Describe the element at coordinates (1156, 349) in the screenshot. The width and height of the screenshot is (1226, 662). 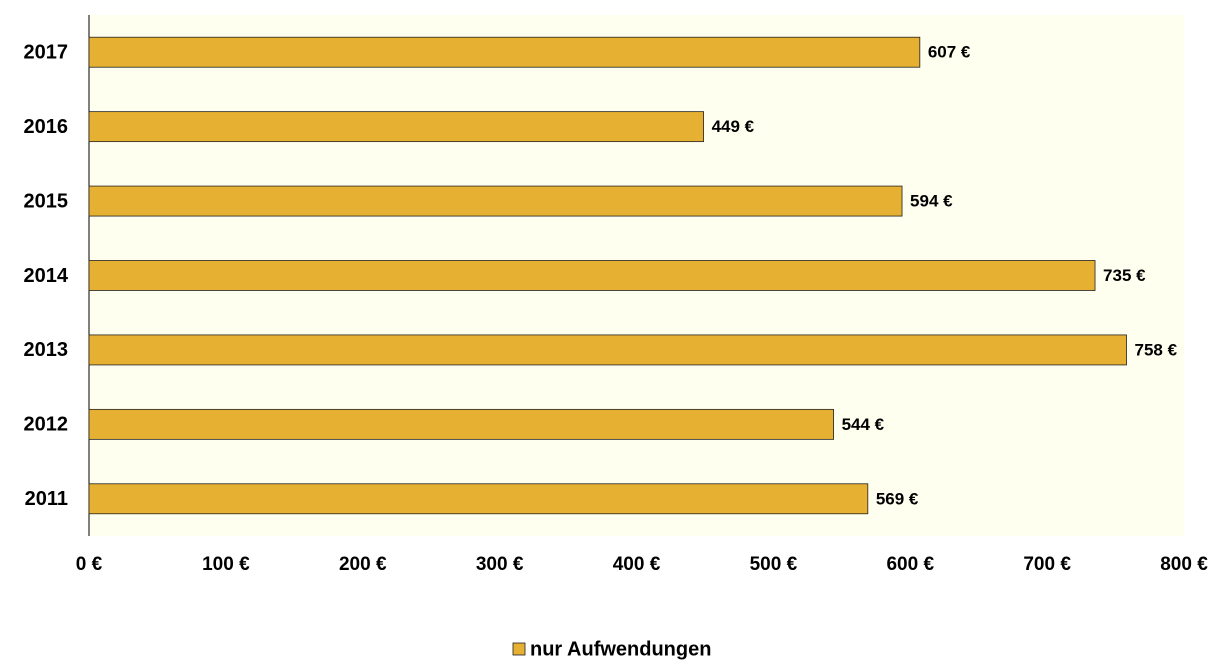
I see `data-label: 758 €` at that location.